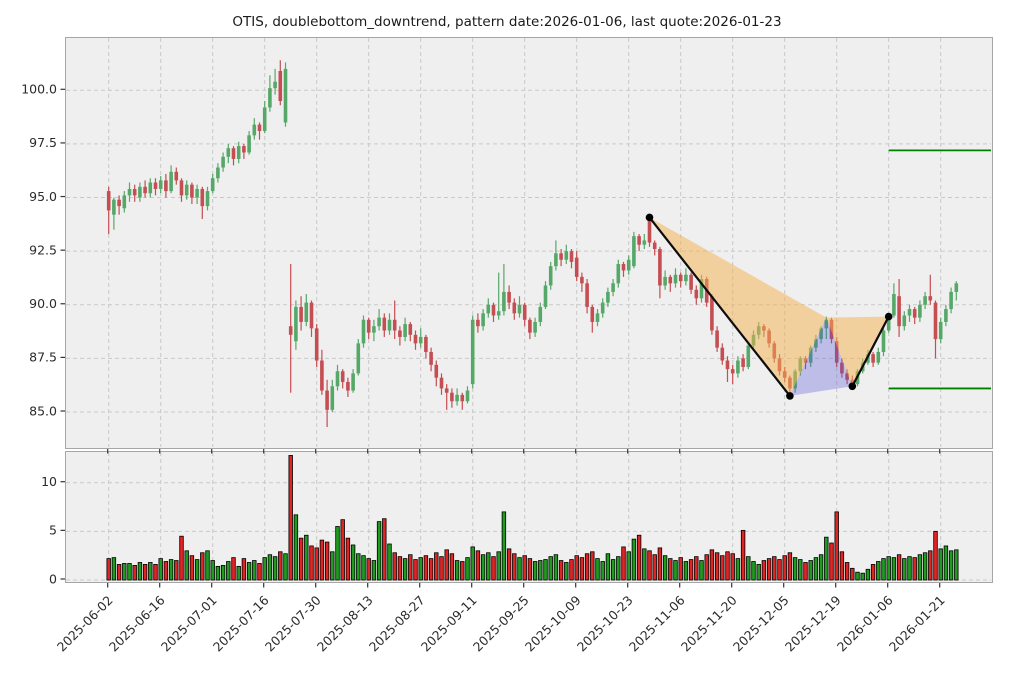 The height and width of the screenshot is (678, 1014). I want to click on x-tick-label: 2025-06-02, so click(85, 624).